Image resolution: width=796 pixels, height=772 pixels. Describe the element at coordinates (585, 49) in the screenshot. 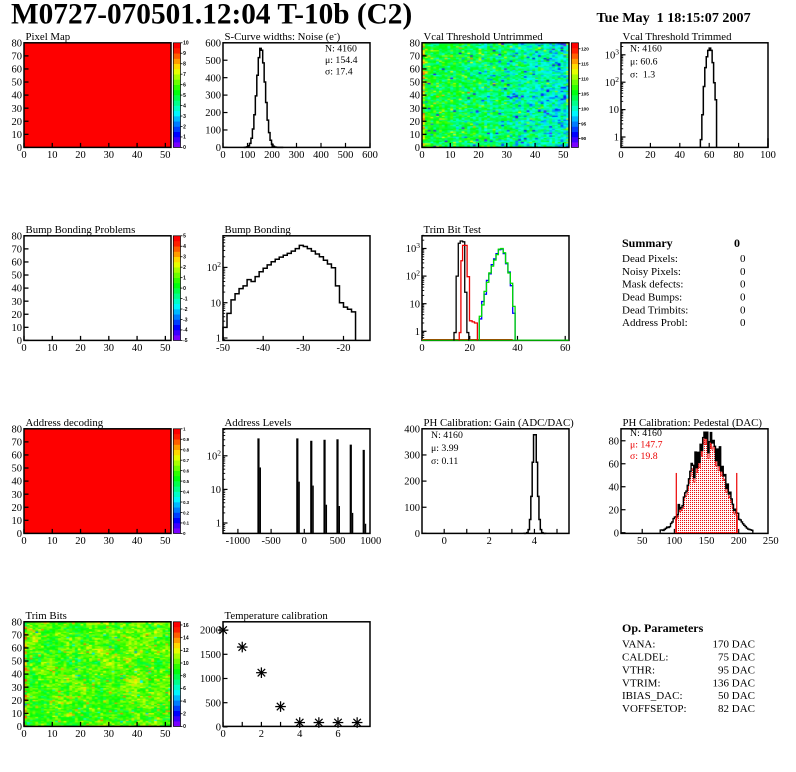

I see `svg-text: 120` at that location.